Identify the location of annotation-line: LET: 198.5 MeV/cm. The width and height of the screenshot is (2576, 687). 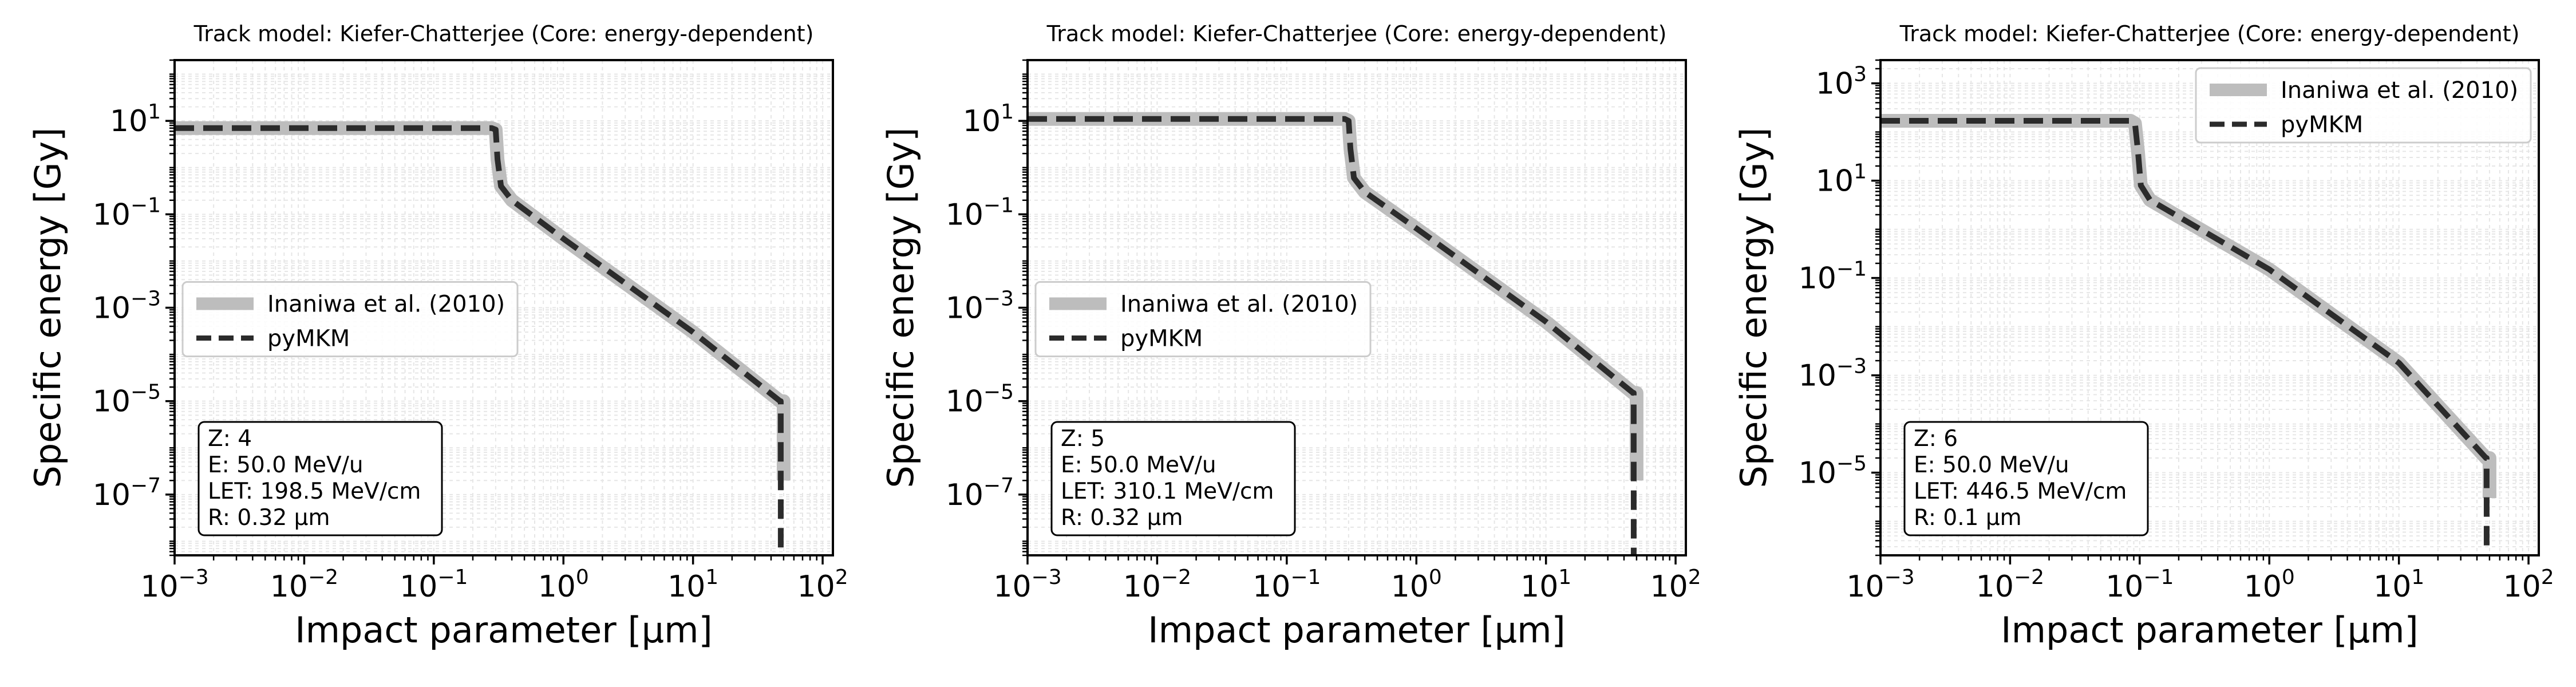
(314, 492).